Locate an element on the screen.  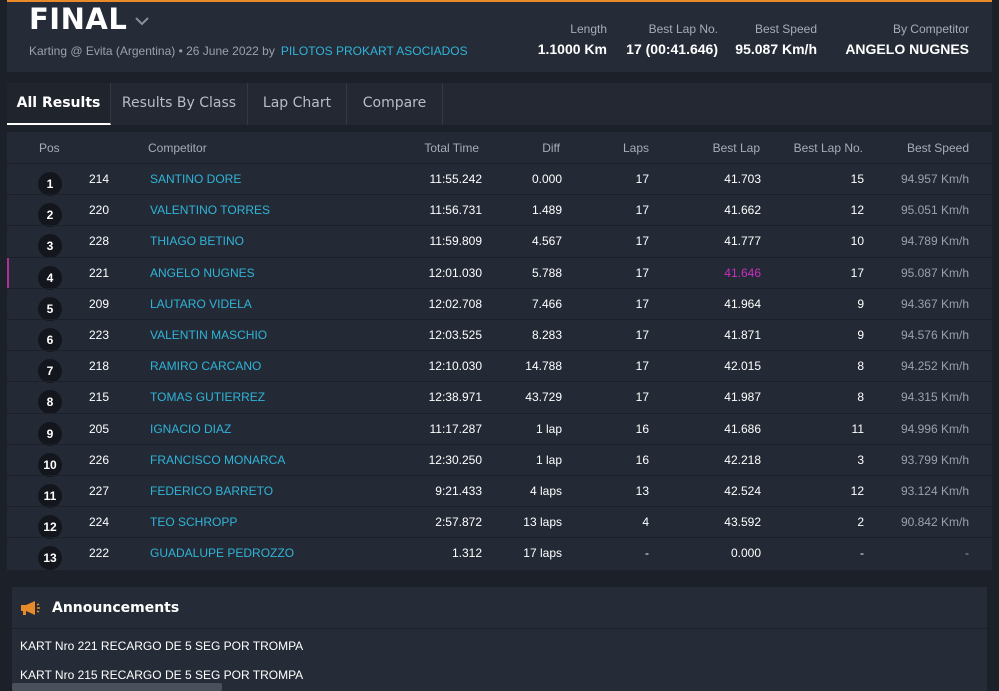
col-best-lap: Best Lap is located at coordinates (736, 148).